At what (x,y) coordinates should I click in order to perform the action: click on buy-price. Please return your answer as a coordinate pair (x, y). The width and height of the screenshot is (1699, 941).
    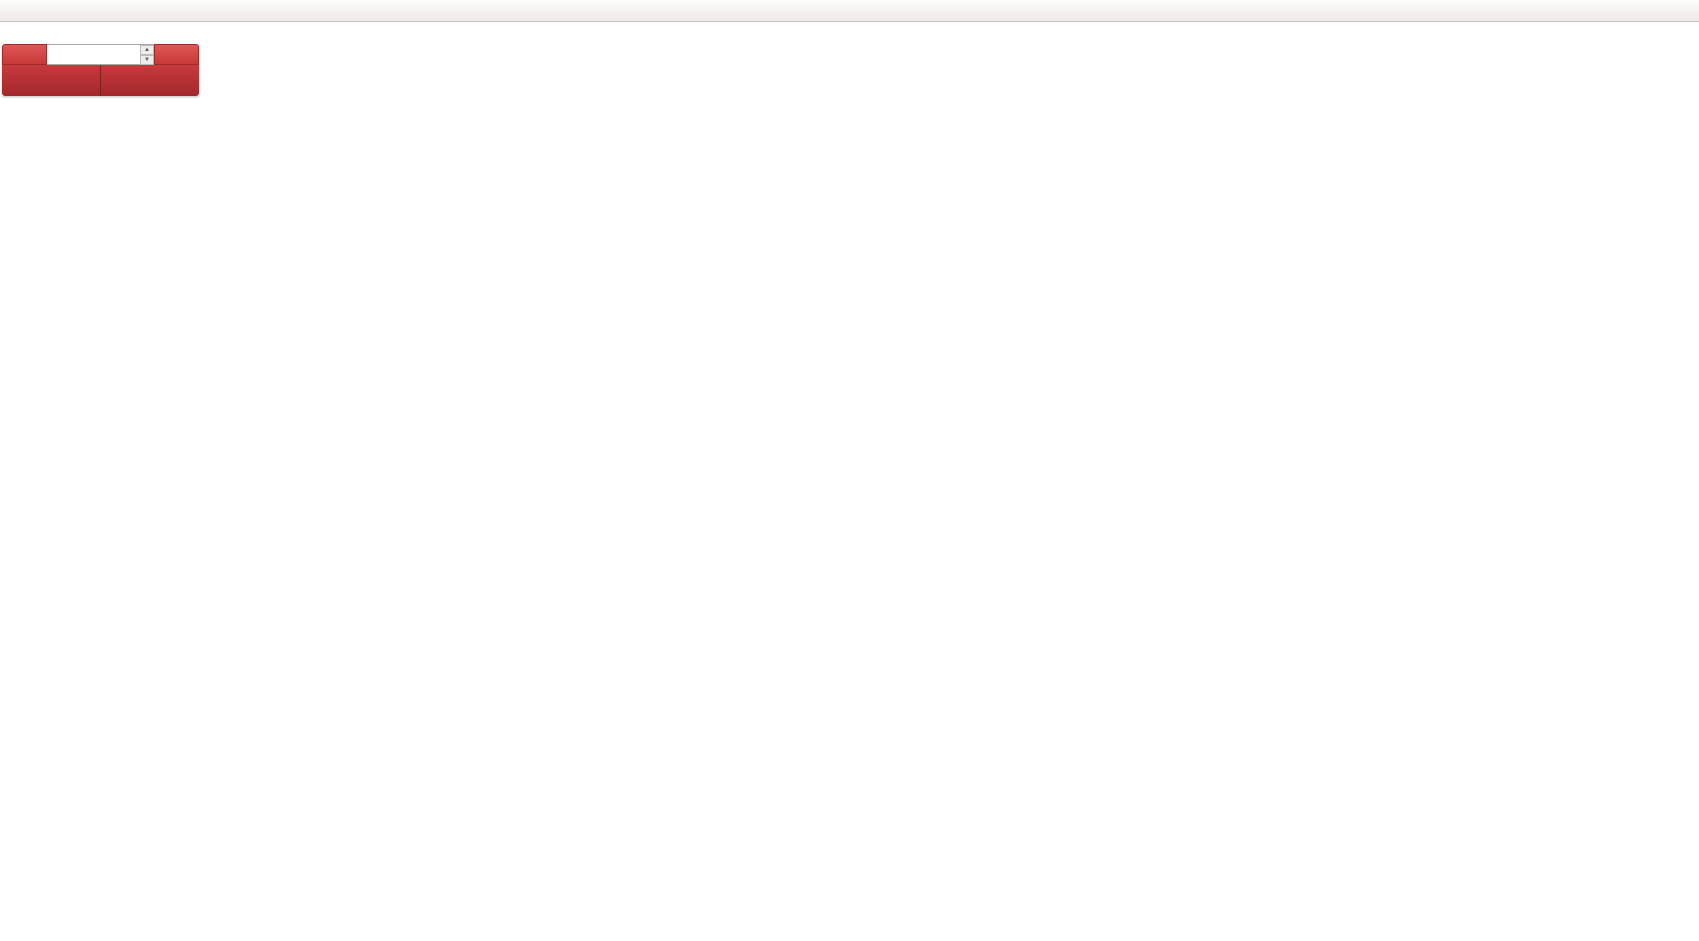
    Looking at the image, I should click on (150, 80).